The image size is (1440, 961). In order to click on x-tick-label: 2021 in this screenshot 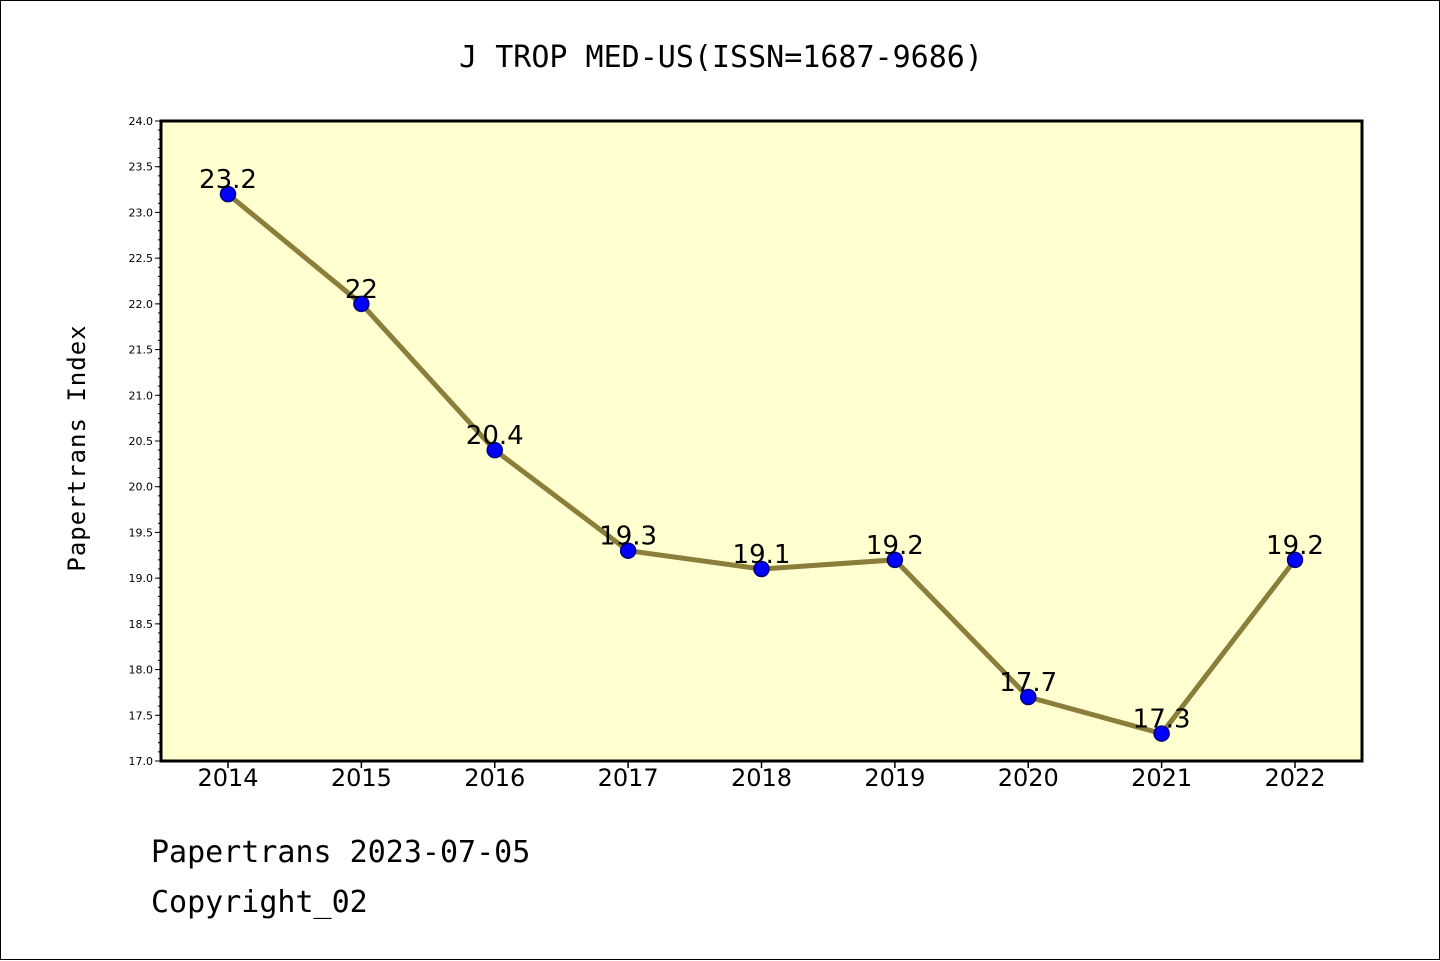, I will do `click(1161, 778)`.